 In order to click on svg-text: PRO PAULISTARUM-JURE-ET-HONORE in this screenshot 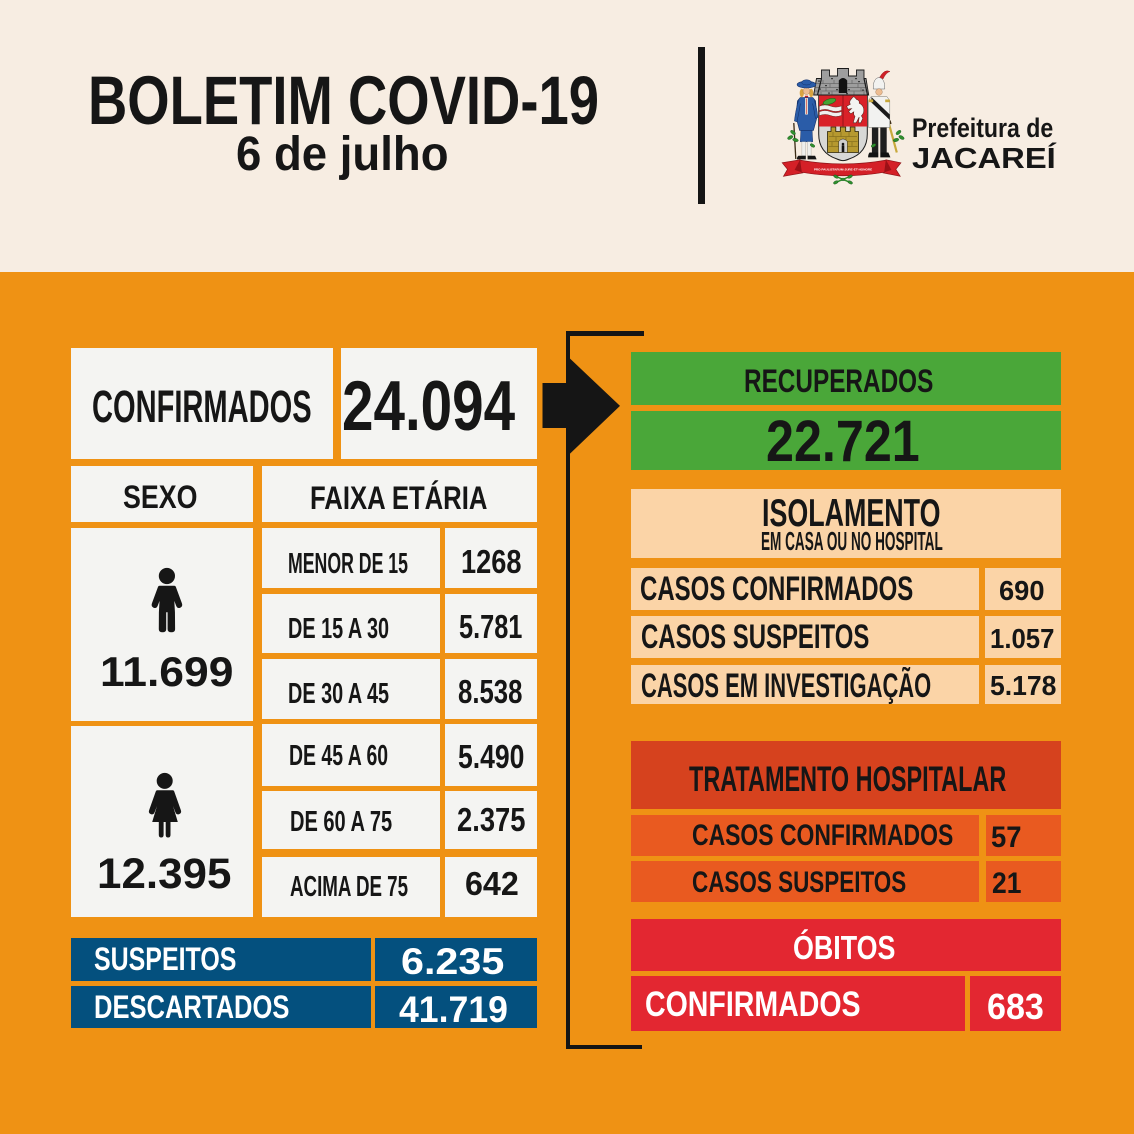, I will do `click(843, 169)`.